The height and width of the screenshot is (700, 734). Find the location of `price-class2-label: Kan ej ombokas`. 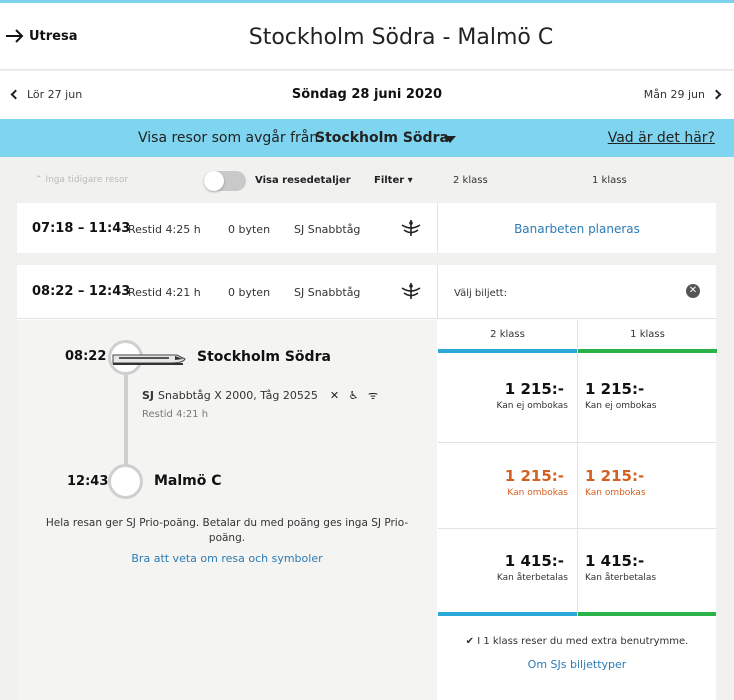

price-class2-label: Kan ej ombokas is located at coordinates (532, 406).